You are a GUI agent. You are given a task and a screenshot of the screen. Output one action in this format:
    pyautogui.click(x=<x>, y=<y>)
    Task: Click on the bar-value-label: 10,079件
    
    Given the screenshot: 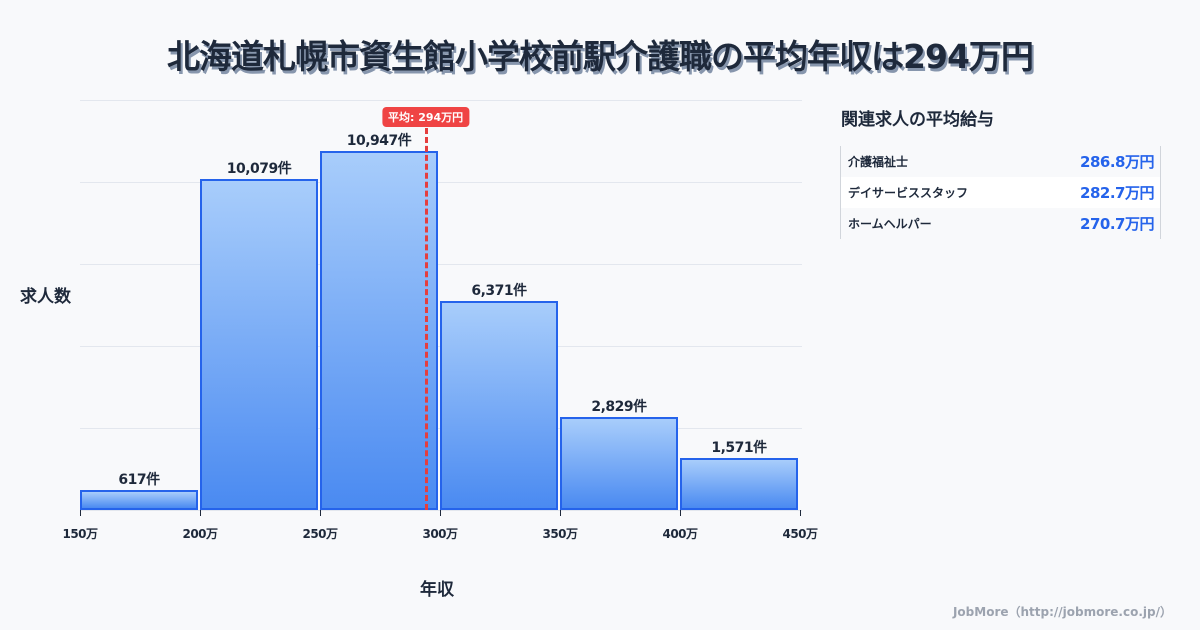 What is the action you would take?
    pyautogui.click(x=259, y=169)
    